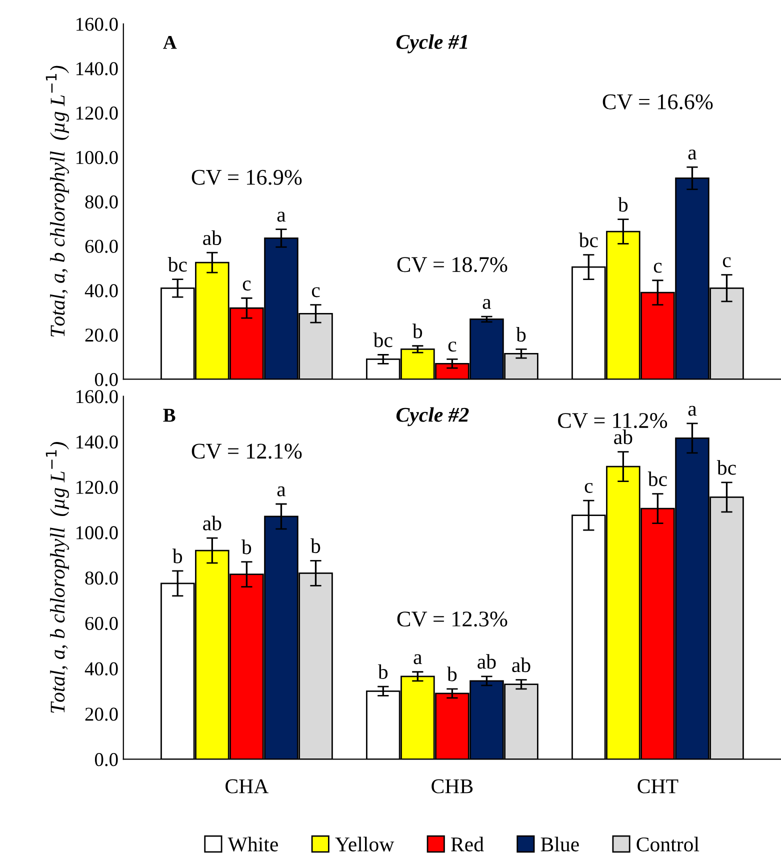 This screenshot has width=781, height=854. I want to click on x-tick-label: CHA, so click(247, 786).